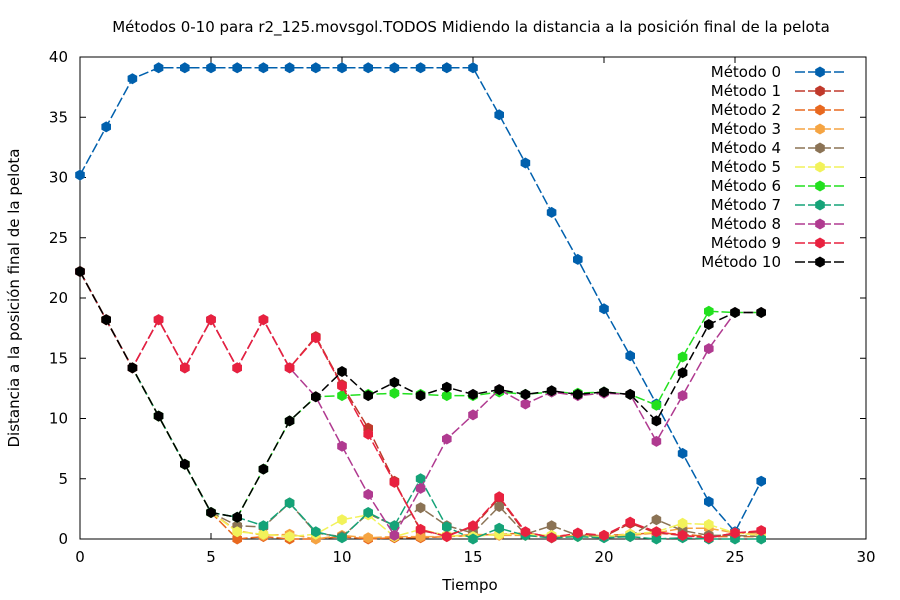 This screenshot has width=900, height=600. What do you see at coordinates (58, 238) in the screenshot?
I see `y-tick-label: 25` at bounding box center [58, 238].